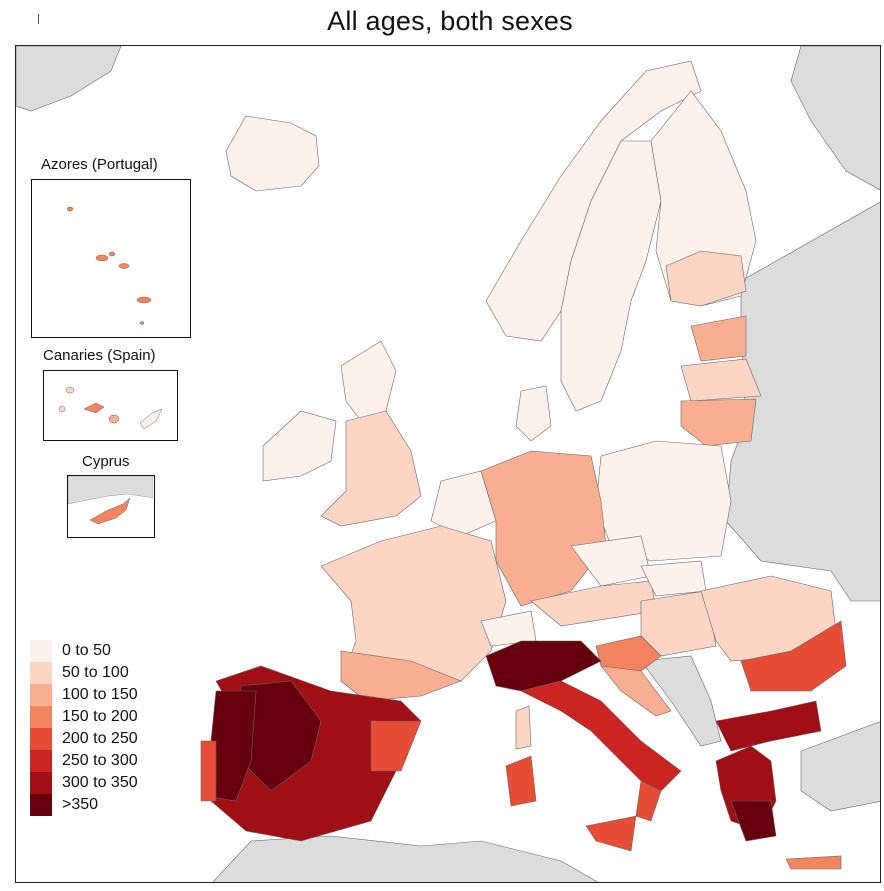  I want to click on greece-north, so click(768, 726).